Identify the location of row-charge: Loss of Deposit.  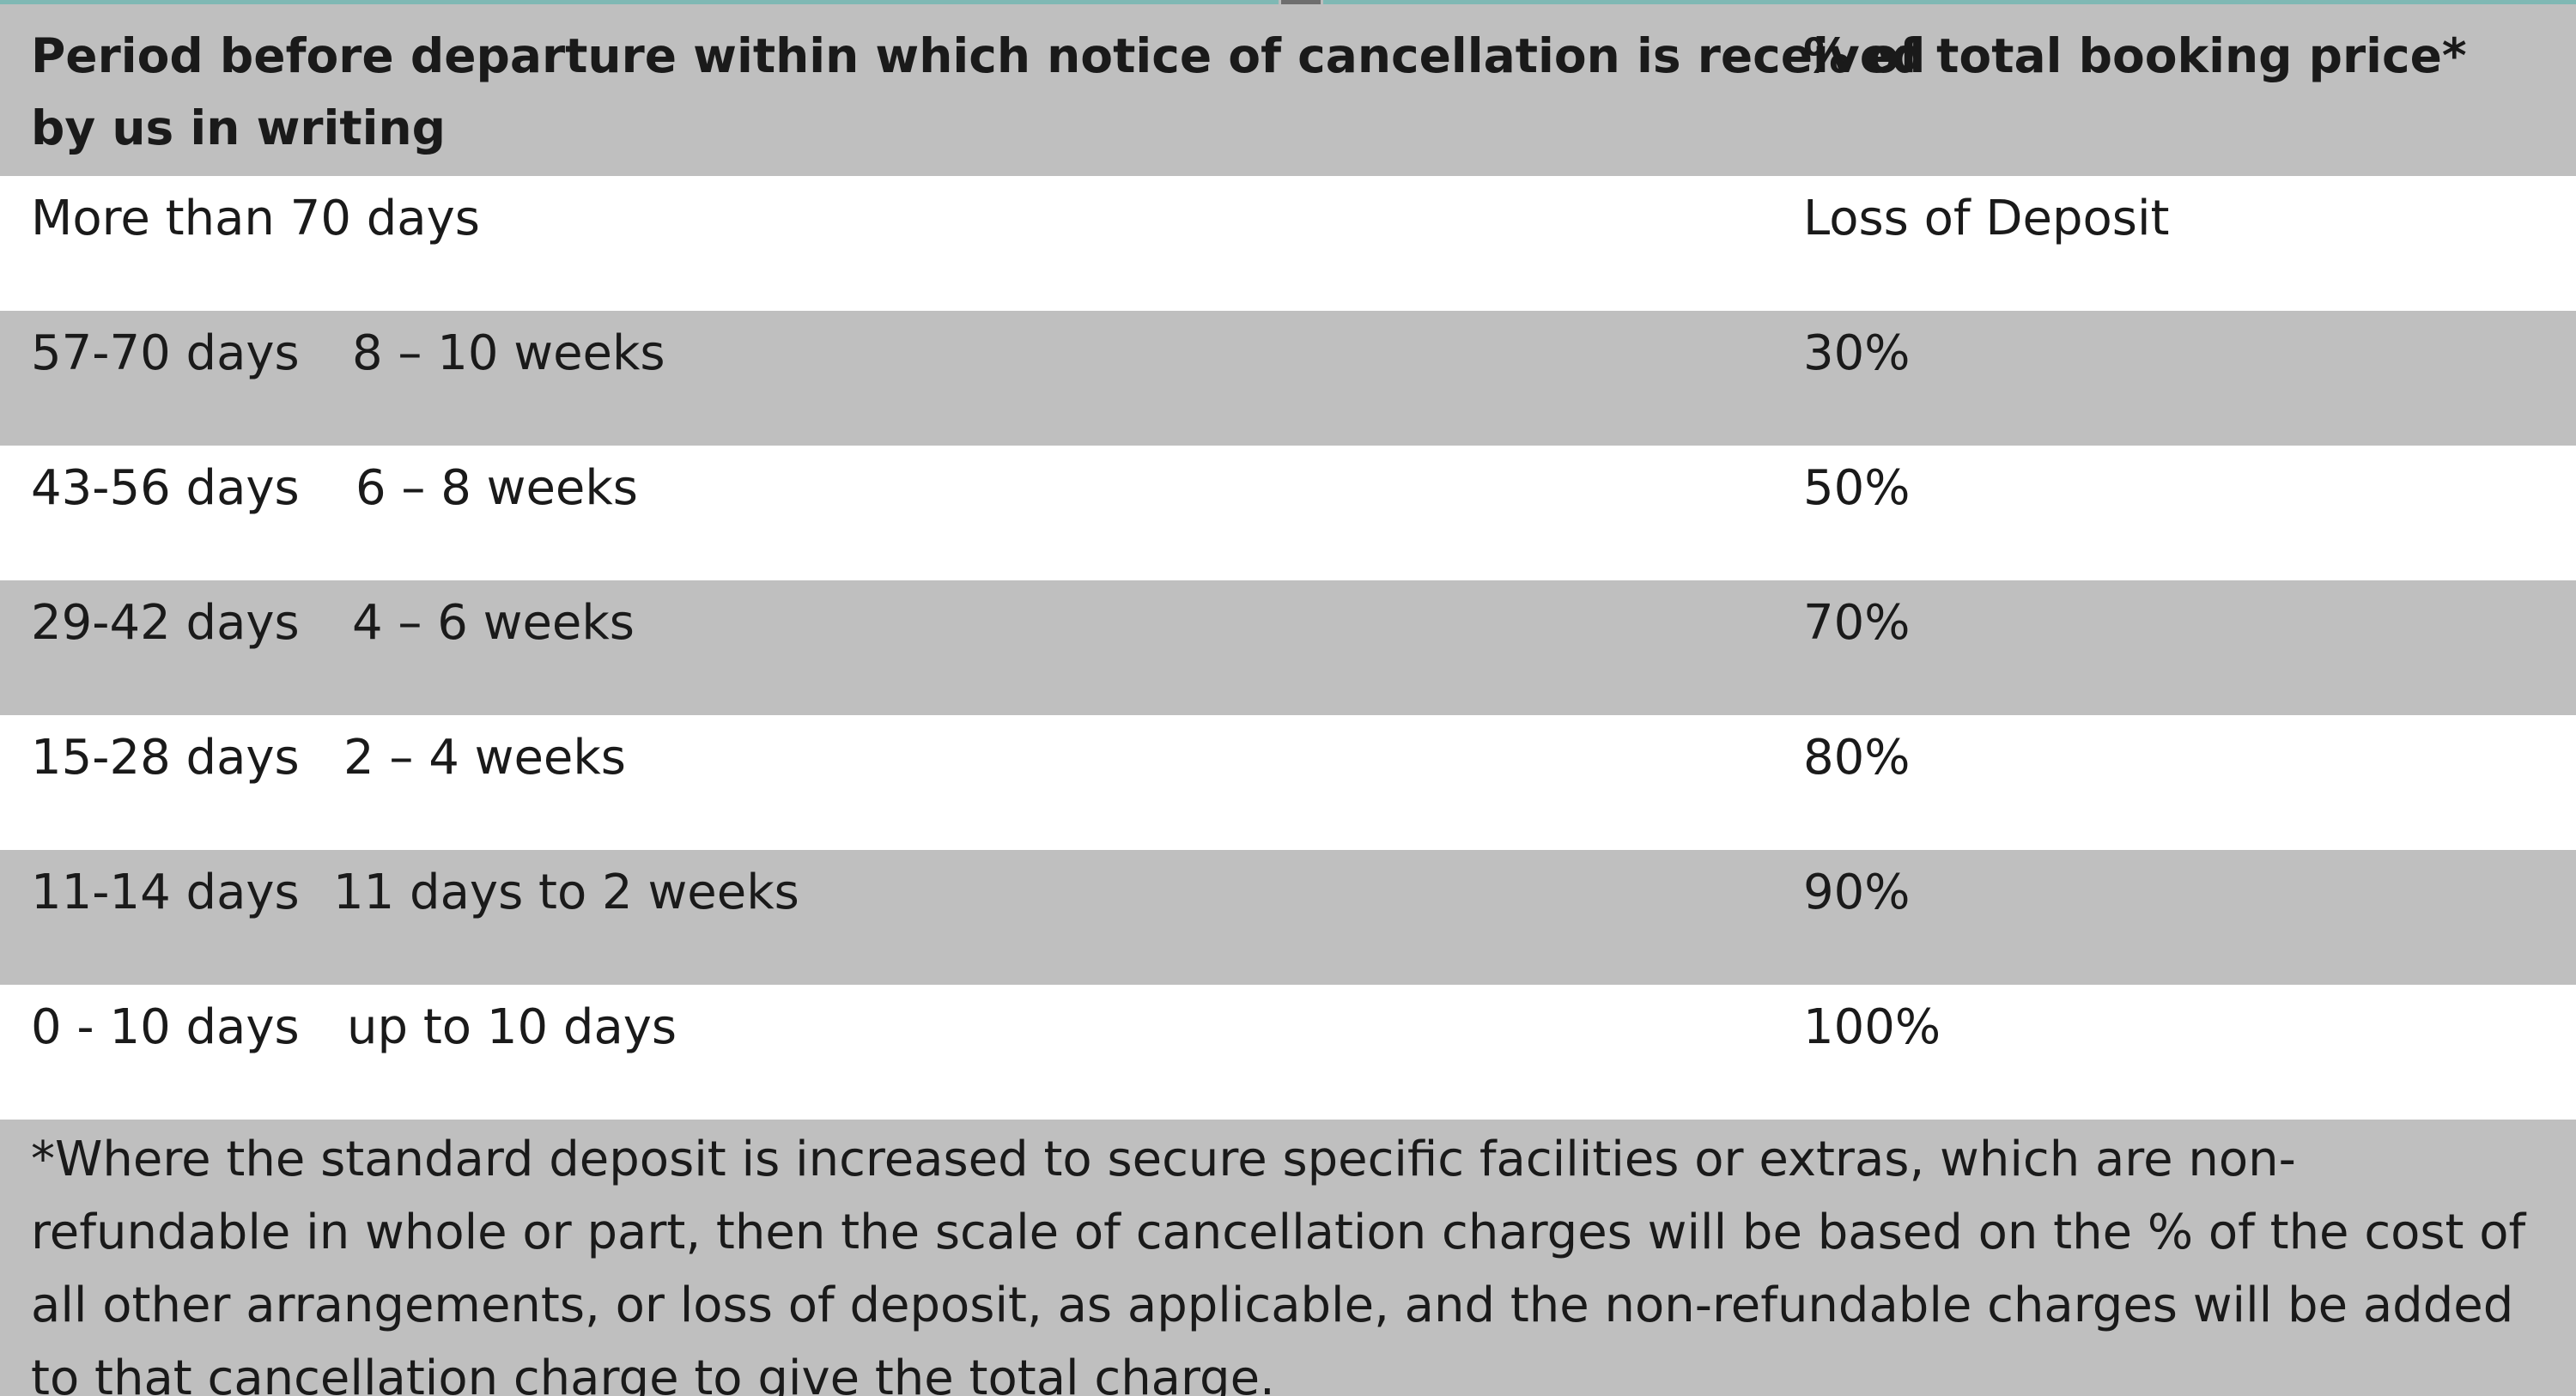
(1987, 218).